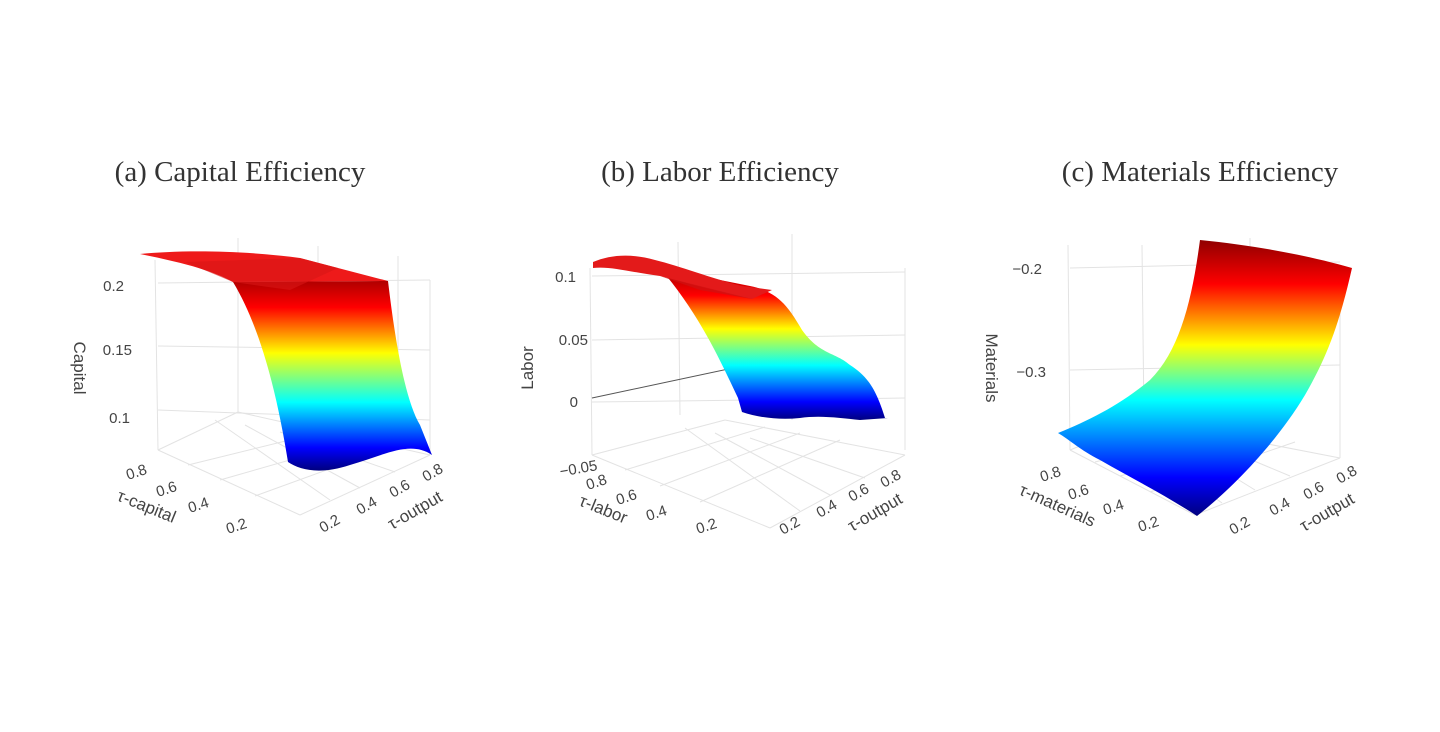 The height and width of the screenshot is (732, 1440). Describe the element at coordinates (1205, 378) in the screenshot. I see `surface-main` at that location.